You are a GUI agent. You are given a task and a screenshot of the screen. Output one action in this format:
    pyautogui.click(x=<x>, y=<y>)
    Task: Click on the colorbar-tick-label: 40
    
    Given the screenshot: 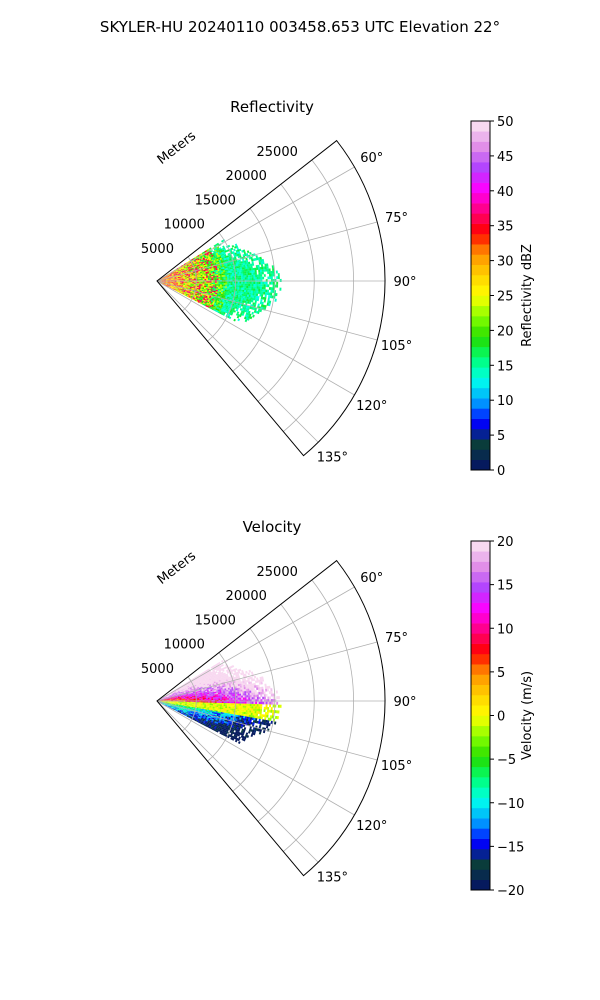 What is the action you would take?
    pyautogui.click(x=505, y=192)
    